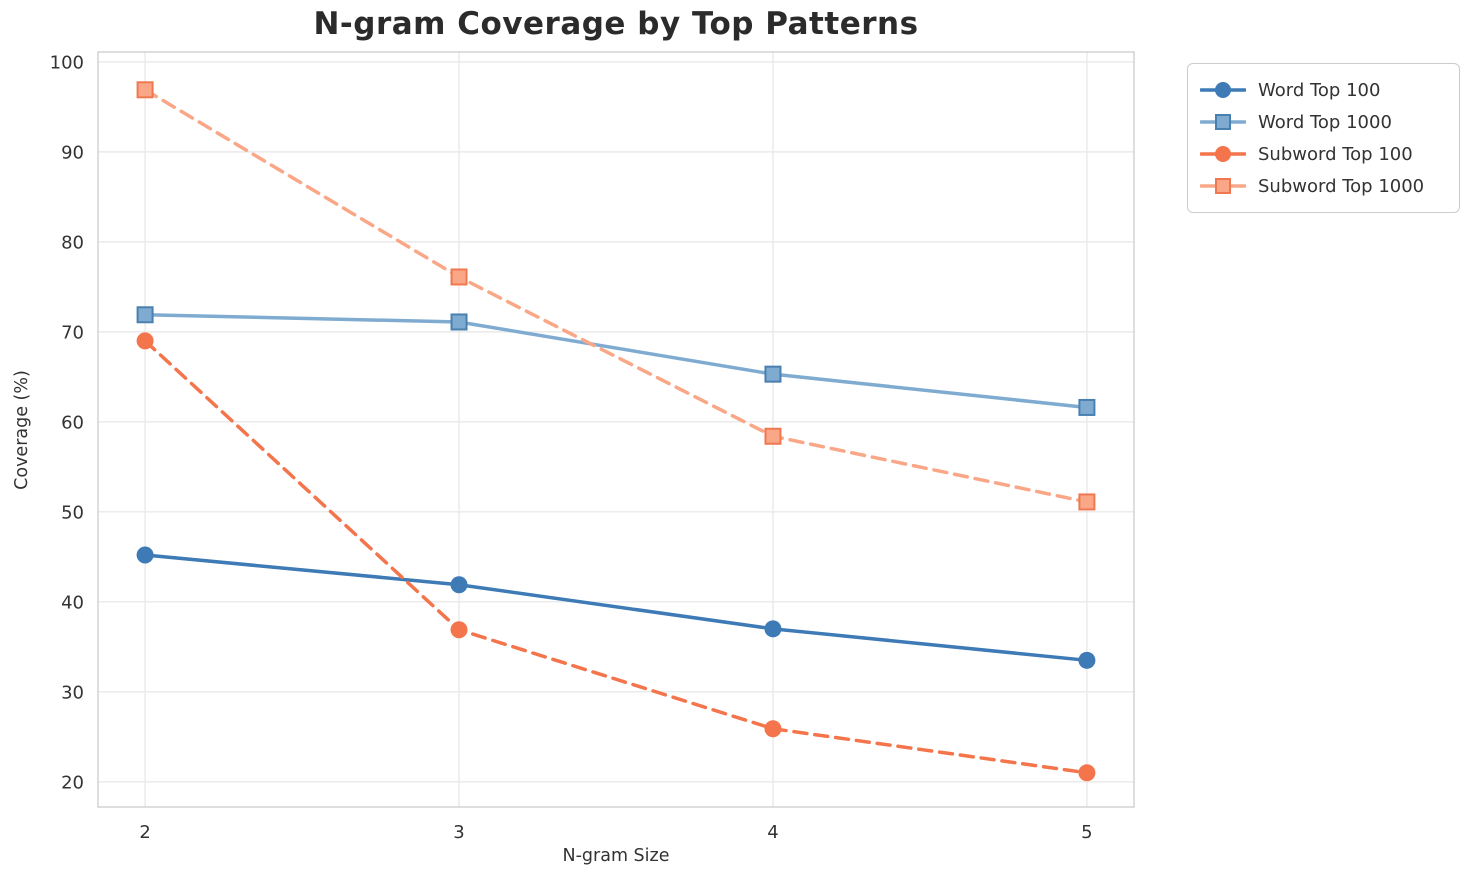 The width and height of the screenshot is (1478, 885). Describe the element at coordinates (144, 832) in the screenshot. I see `x-tick-label: 2` at that location.